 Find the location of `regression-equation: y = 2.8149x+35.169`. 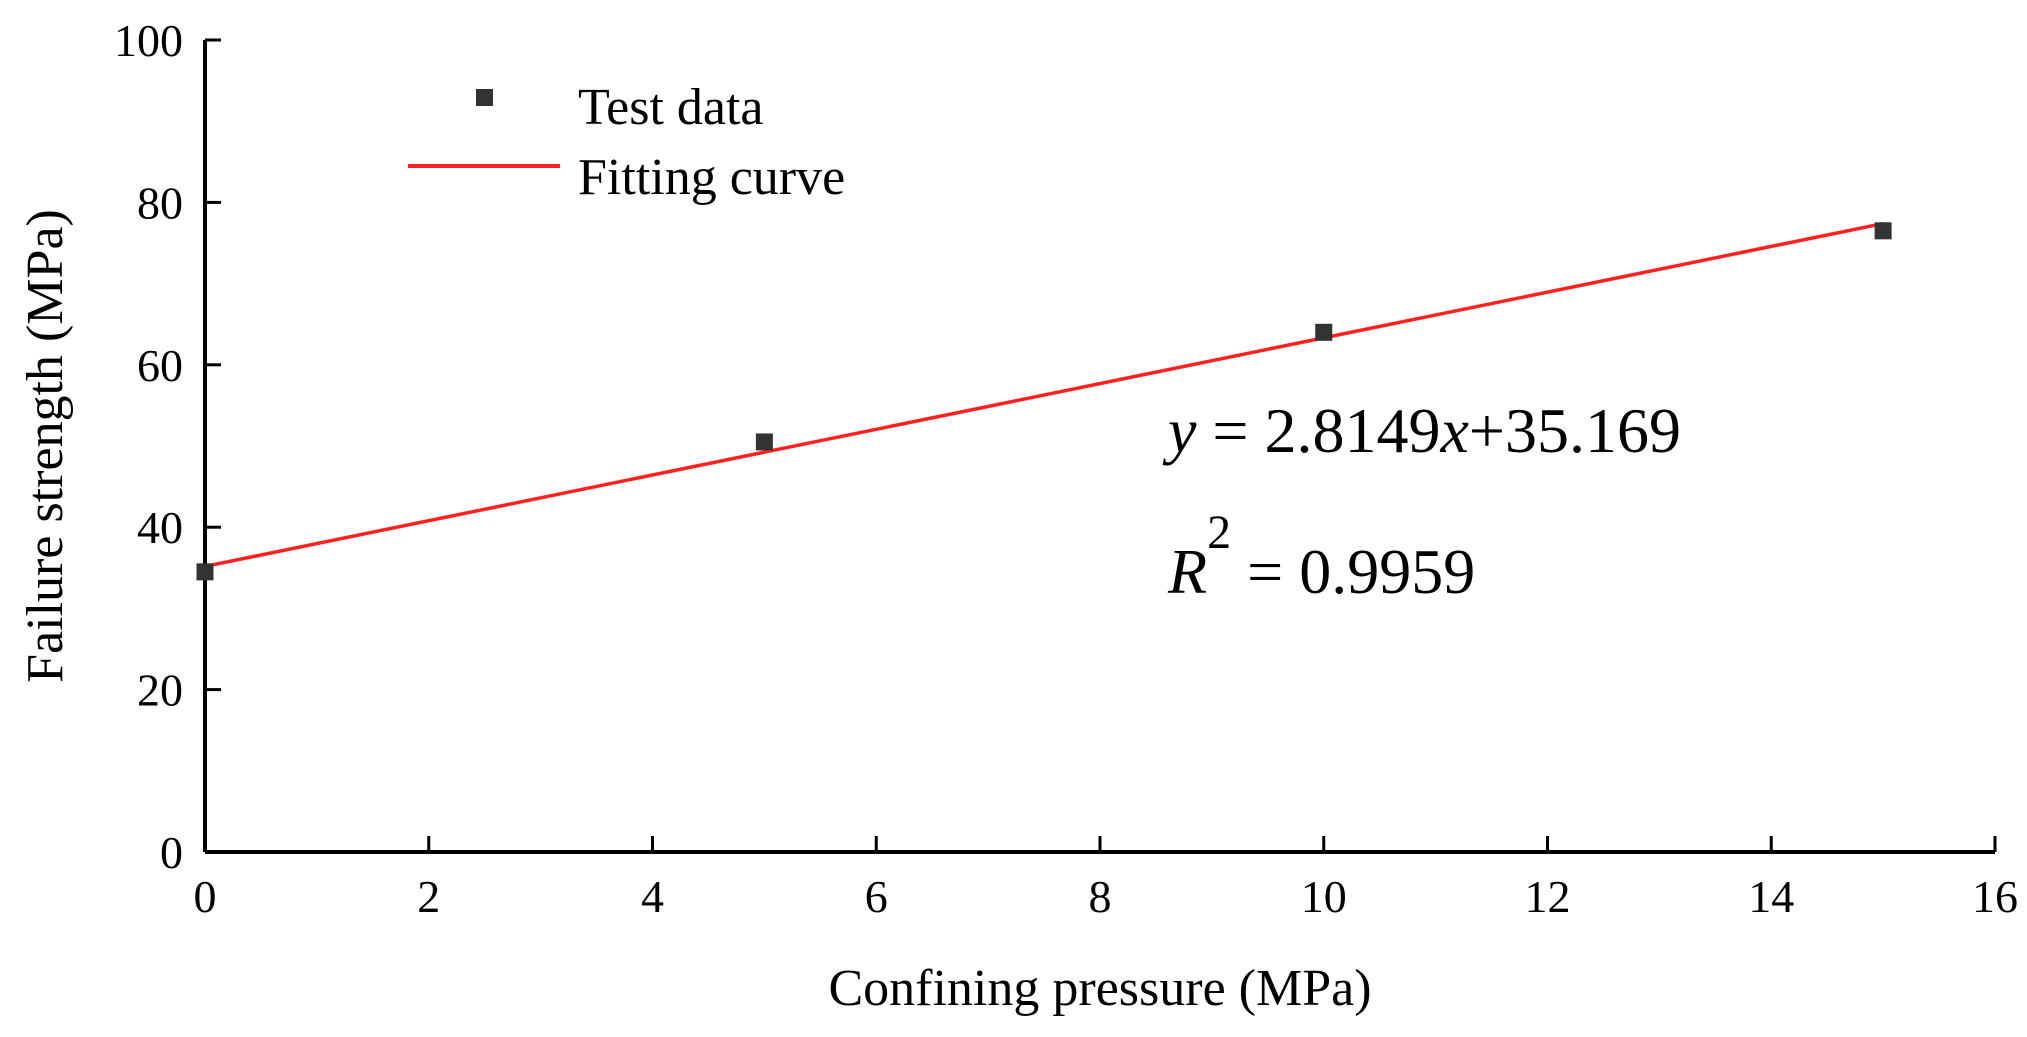

regression-equation: y = 2.8149x+35.169 is located at coordinates (1421, 430).